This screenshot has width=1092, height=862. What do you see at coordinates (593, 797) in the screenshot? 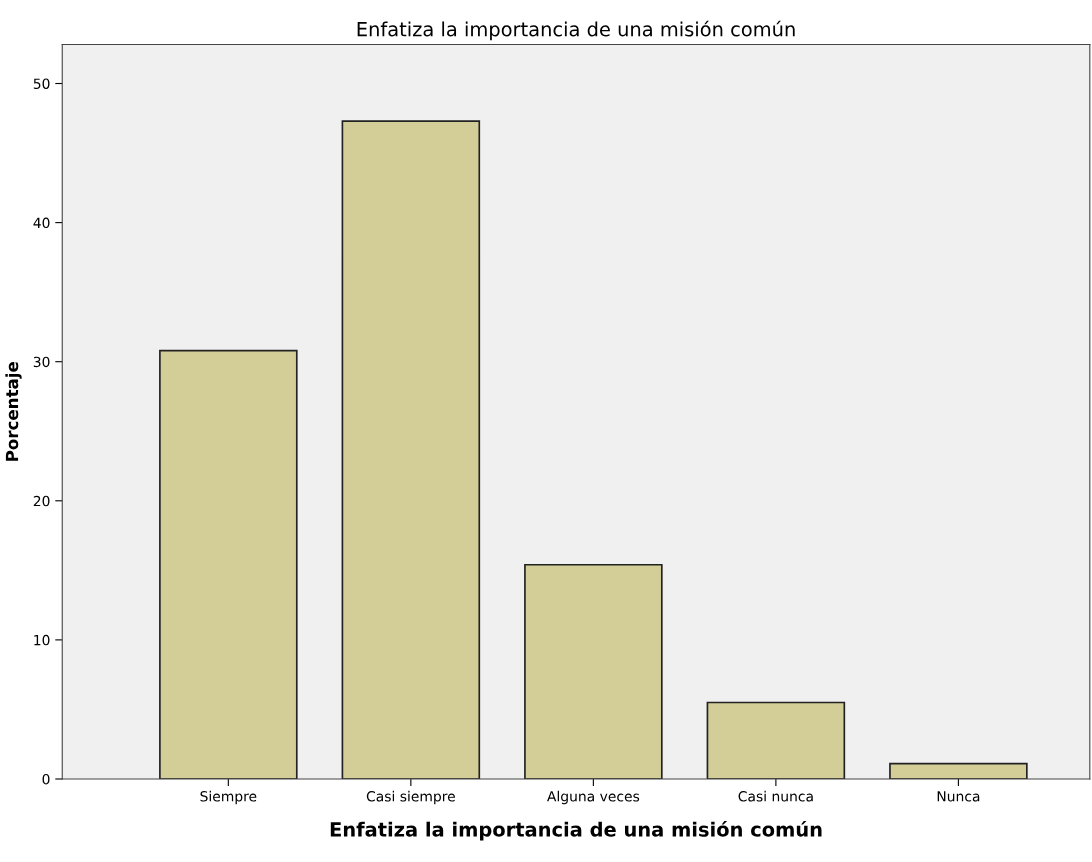
I see `x-tick-label: Alguna veces` at bounding box center [593, 797].